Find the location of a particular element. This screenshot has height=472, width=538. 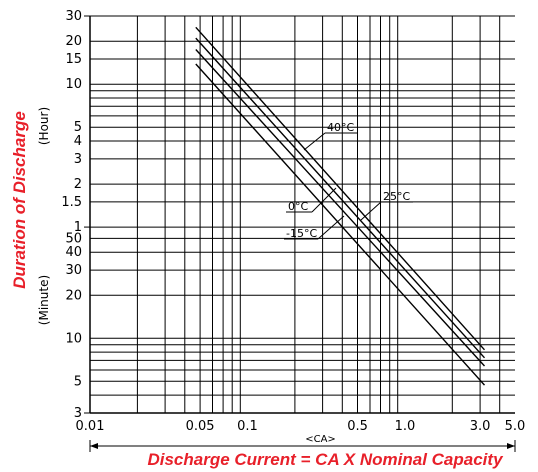

y-tick-label-hour: 15 is located at coordinates (73, 59).